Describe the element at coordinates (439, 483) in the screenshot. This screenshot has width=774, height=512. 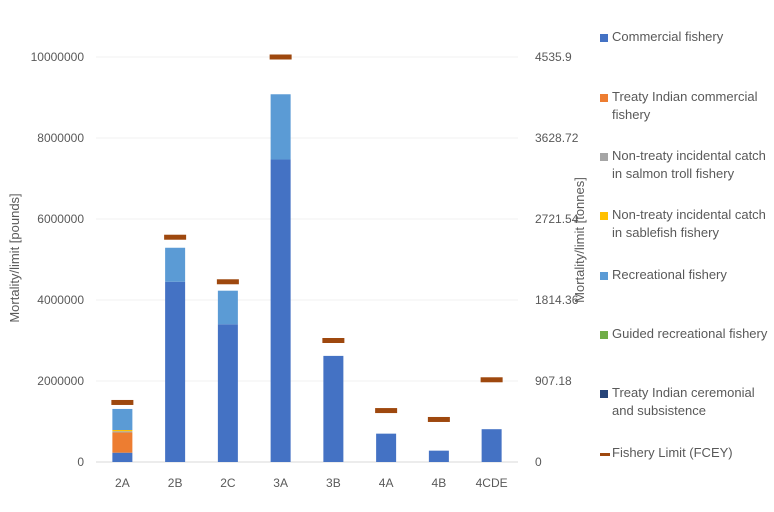
I see `x-tick-label: 4B` at that location.